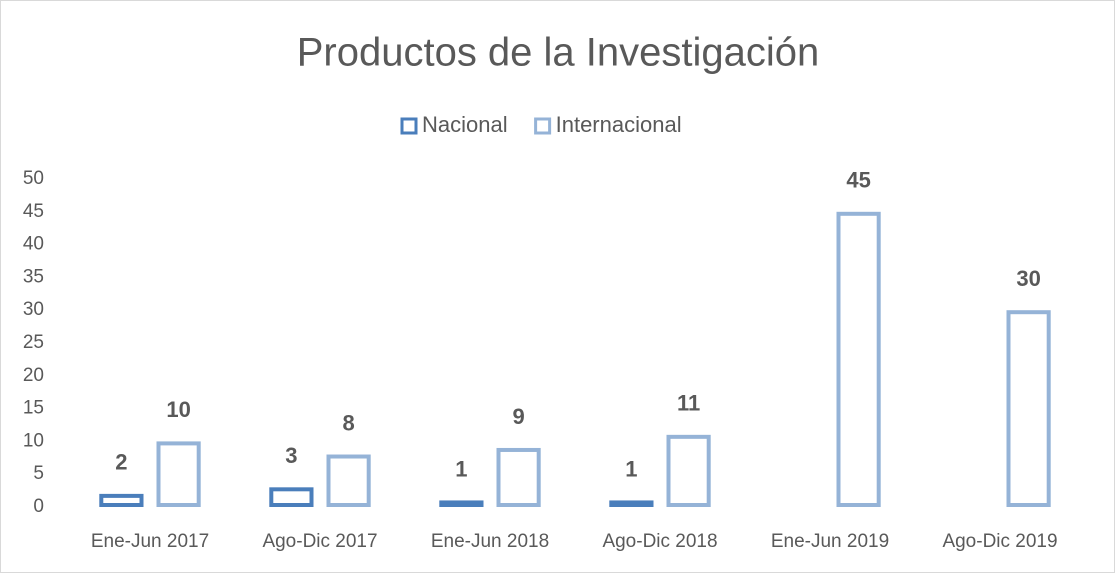 This screenshot has height=573, width=1115. What do you see at coordinates (121, 462) in the screenshot?
I see `data-label: 2` at bounding box center [121, 462].